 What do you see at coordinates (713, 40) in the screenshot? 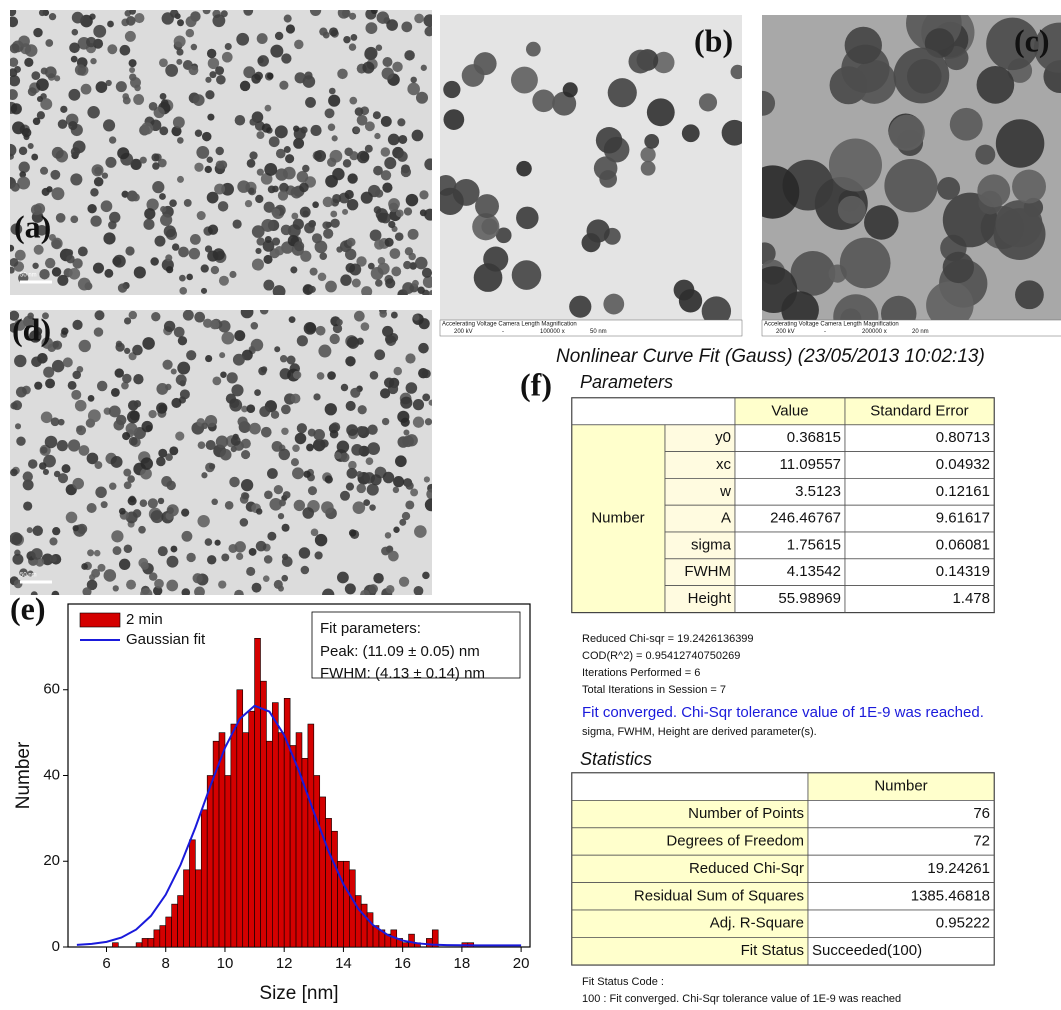
I see `panel-label: (b)` at bounding box center [713, 40].